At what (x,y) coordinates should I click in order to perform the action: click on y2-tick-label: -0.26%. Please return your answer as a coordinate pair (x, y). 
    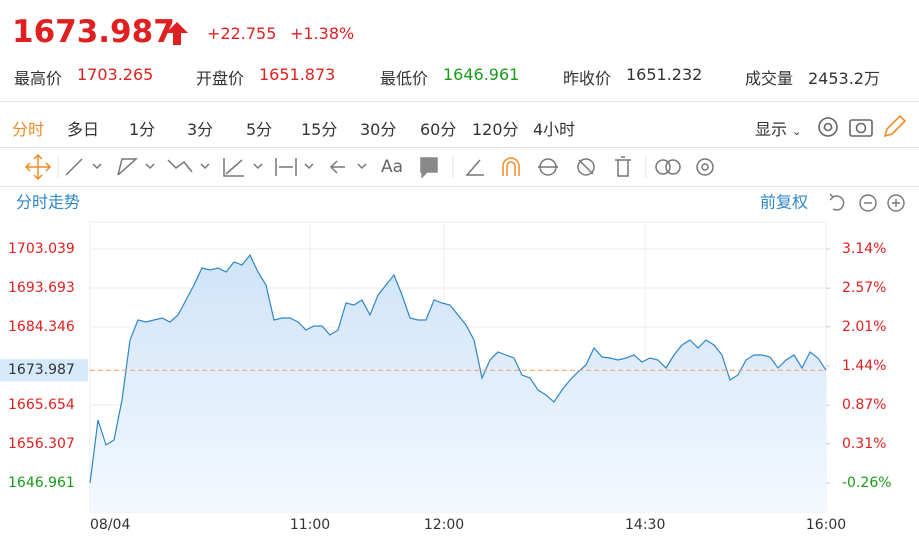
    Looking at the image, I should click on (867, 483).